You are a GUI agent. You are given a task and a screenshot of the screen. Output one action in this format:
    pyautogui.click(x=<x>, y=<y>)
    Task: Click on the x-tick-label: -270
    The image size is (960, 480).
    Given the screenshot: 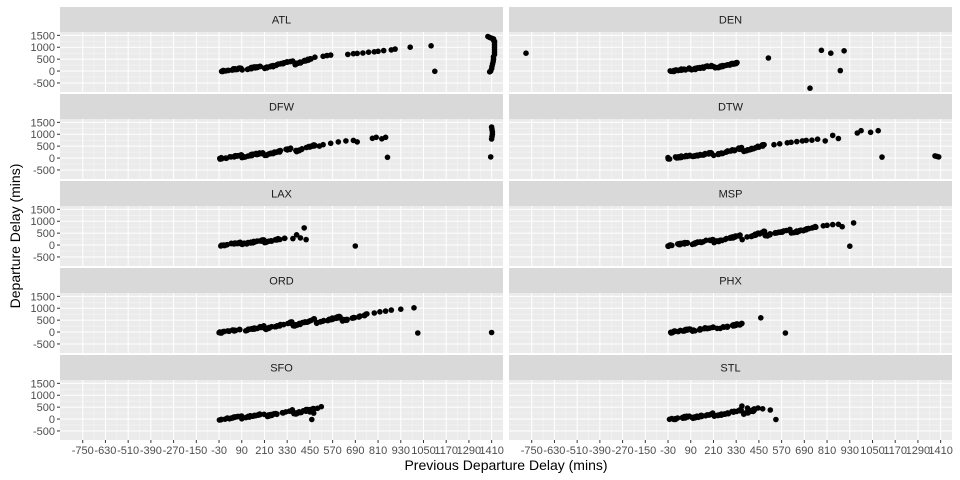 What is the action you would take?
    pyautogui.click(x=174, y=451)
    